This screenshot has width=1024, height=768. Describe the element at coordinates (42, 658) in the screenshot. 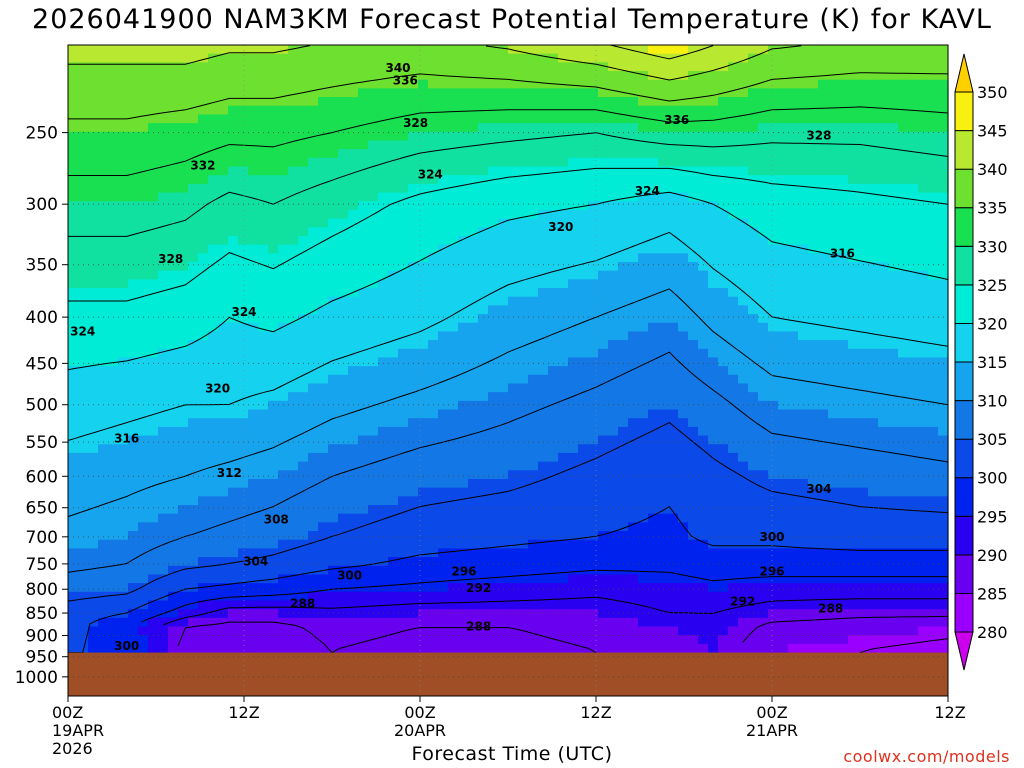

I see `y-tick-label: 950` at that location.